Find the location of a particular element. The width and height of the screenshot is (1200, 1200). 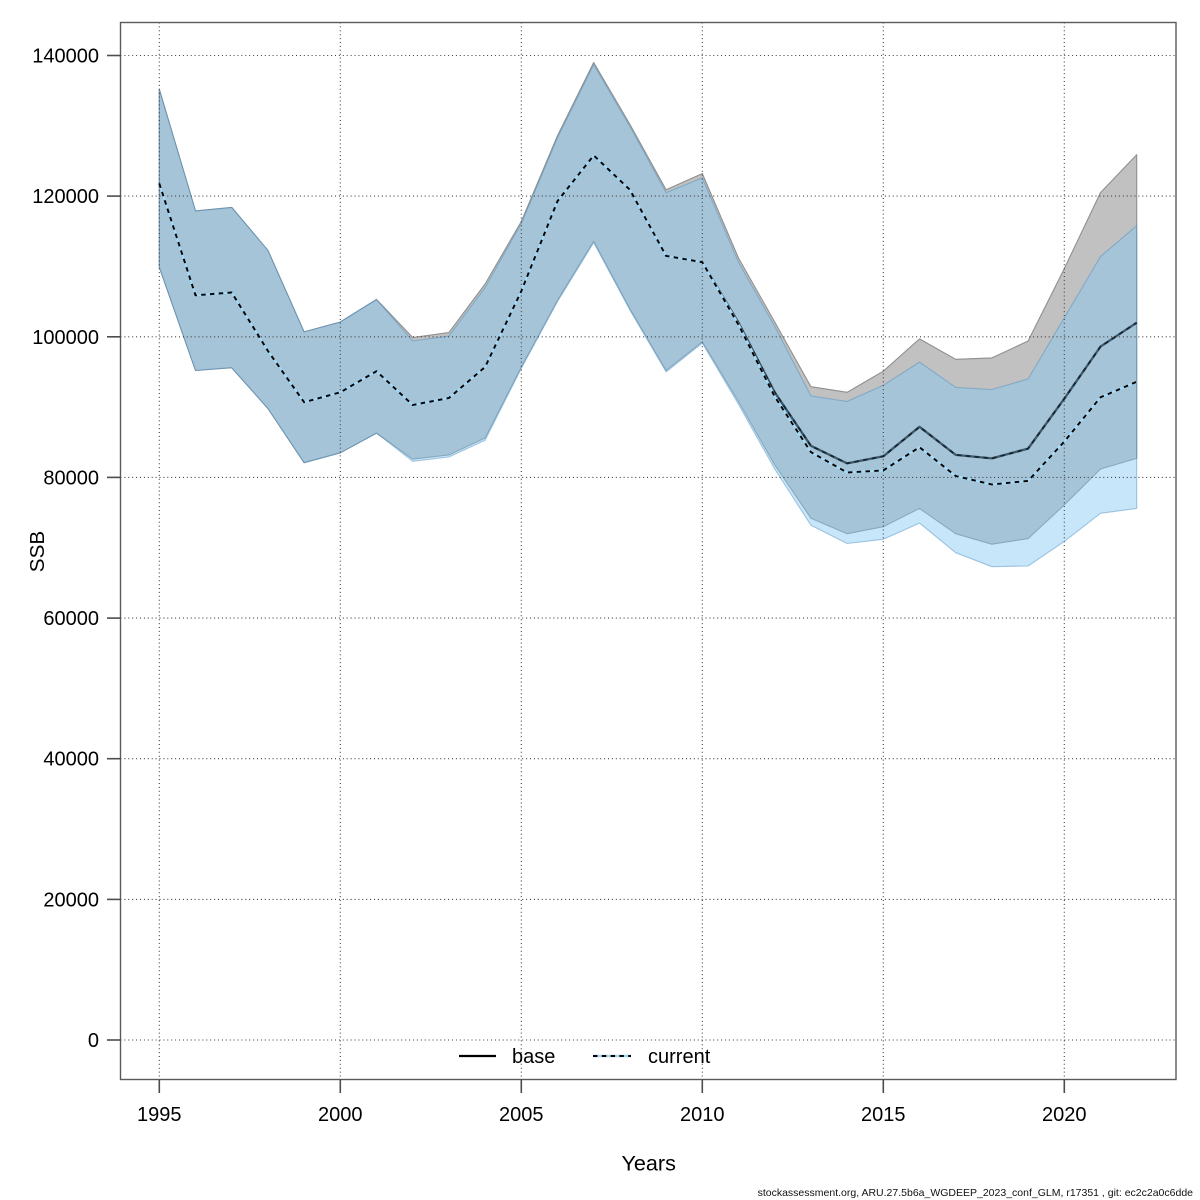

svg-text: 100000 is located at coordinates (65, 338).